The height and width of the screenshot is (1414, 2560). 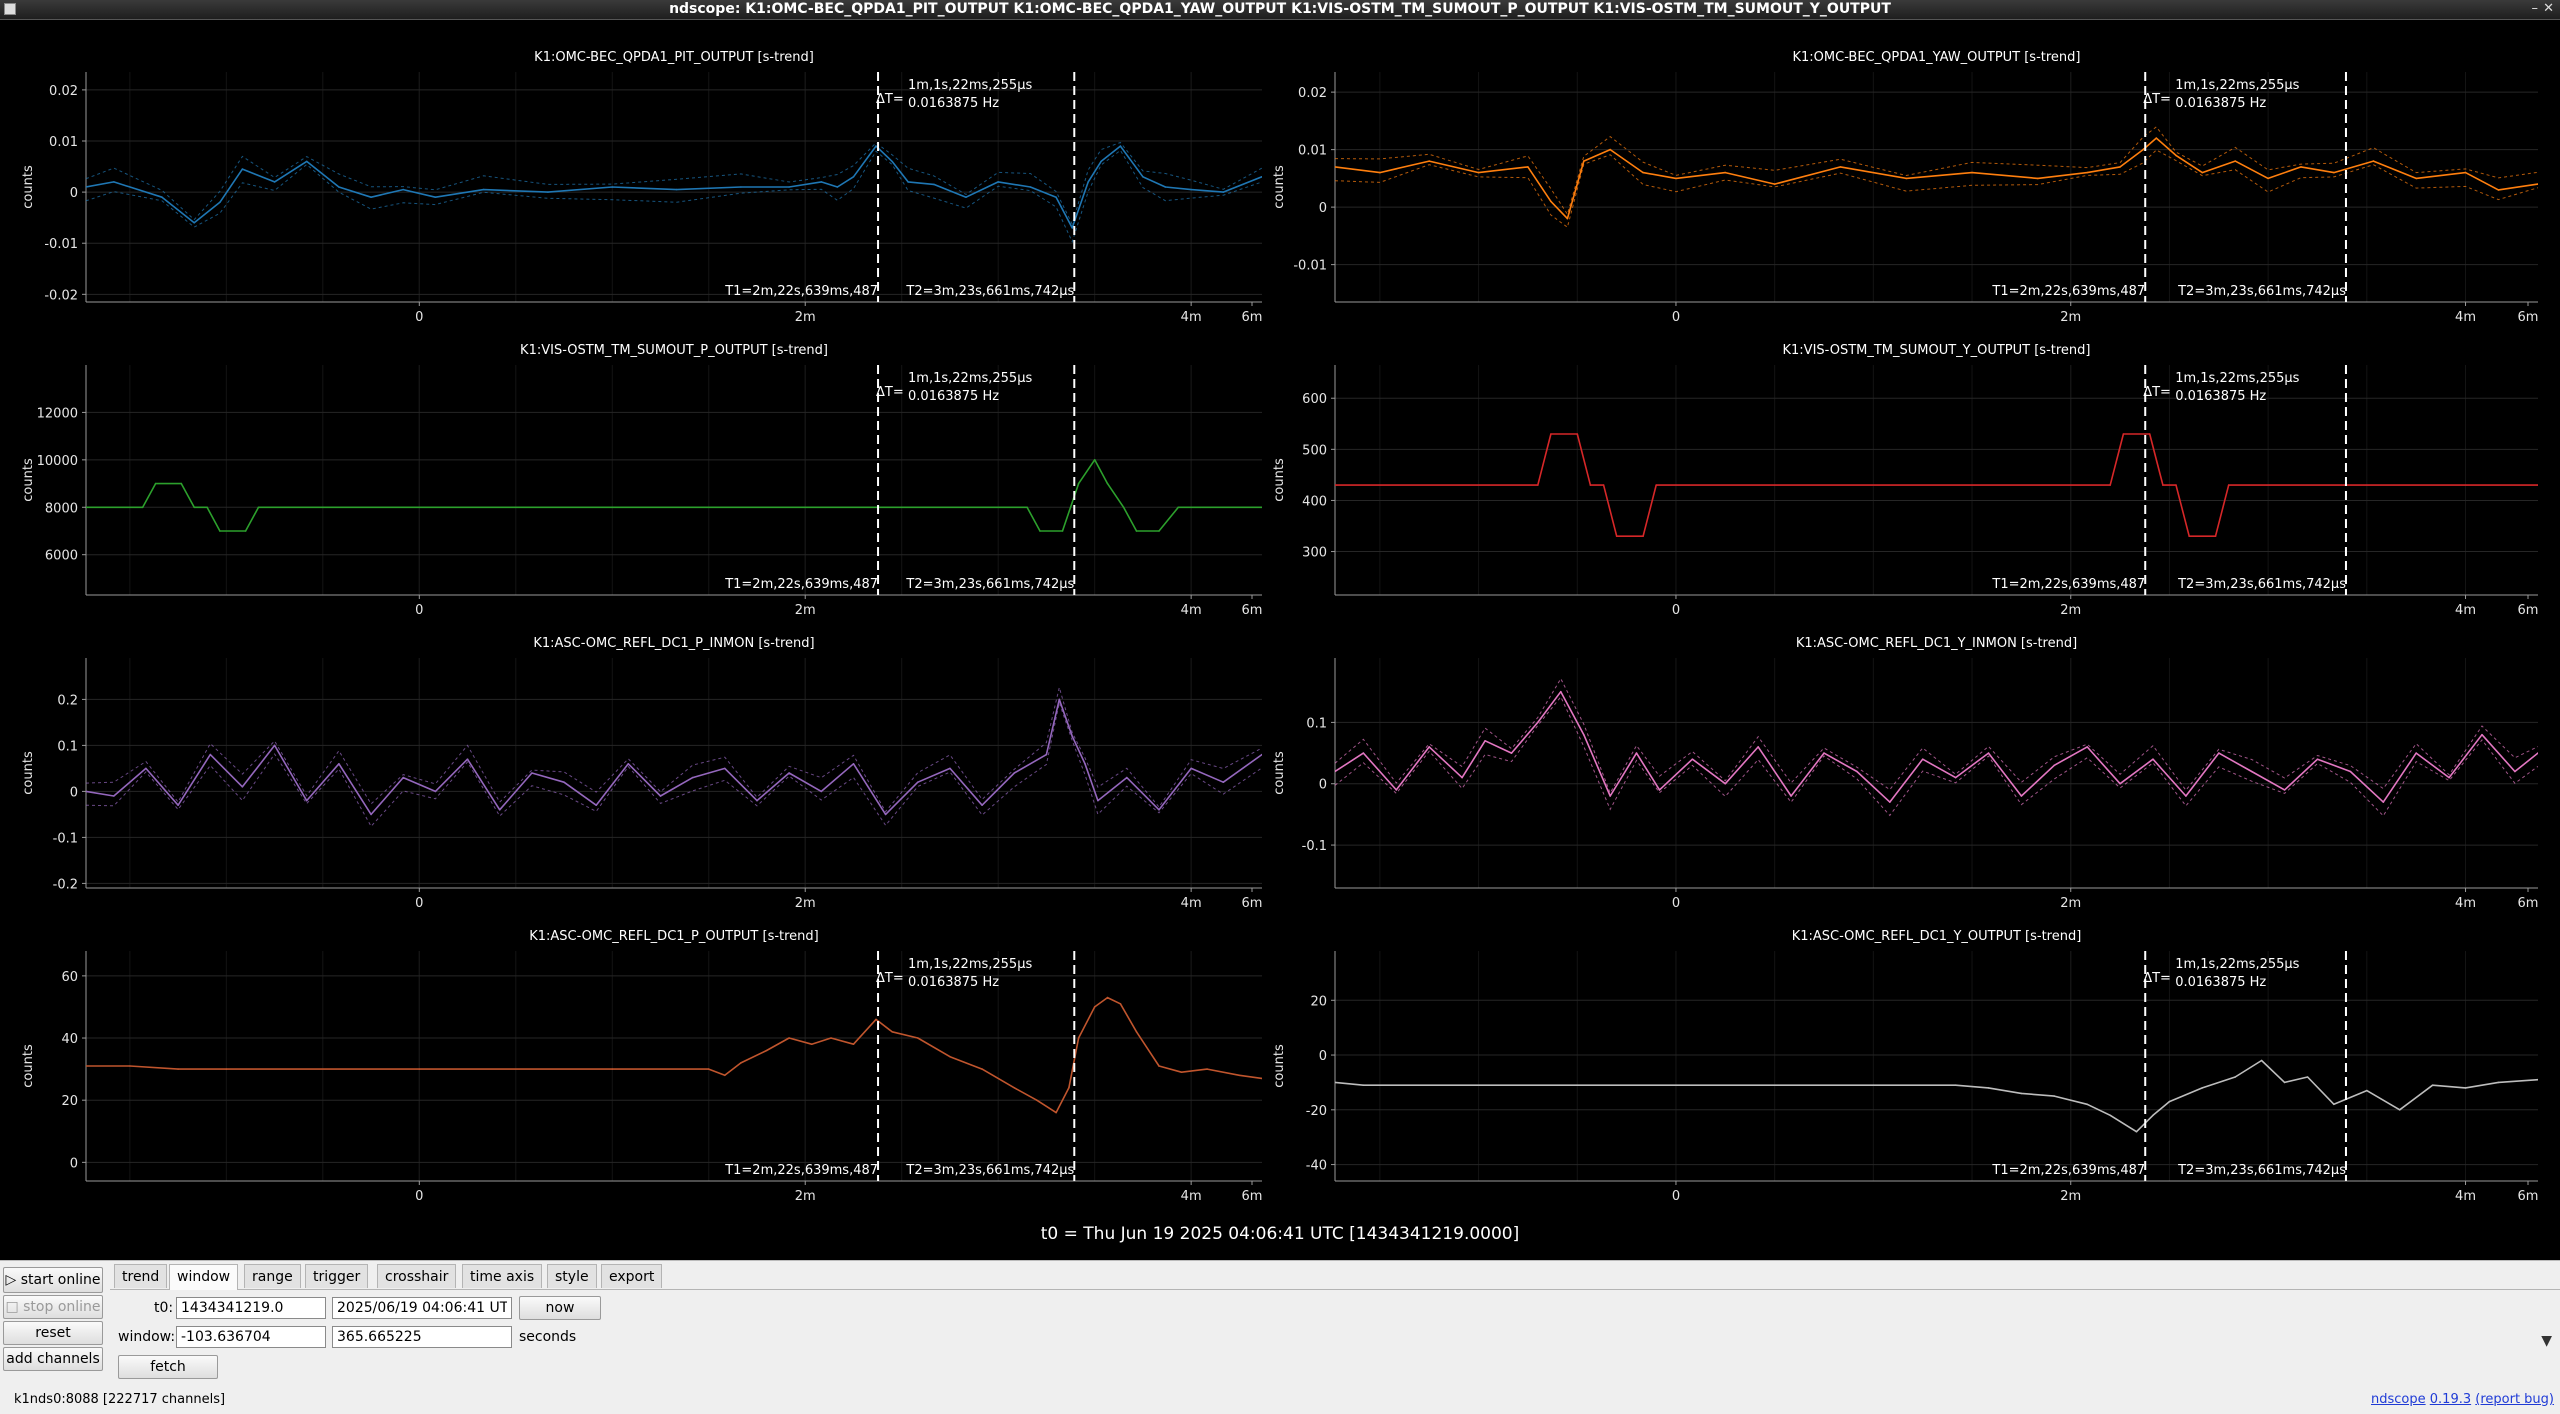 I want to click on x-tick-label: 6m, so click(x=1252, y=903).